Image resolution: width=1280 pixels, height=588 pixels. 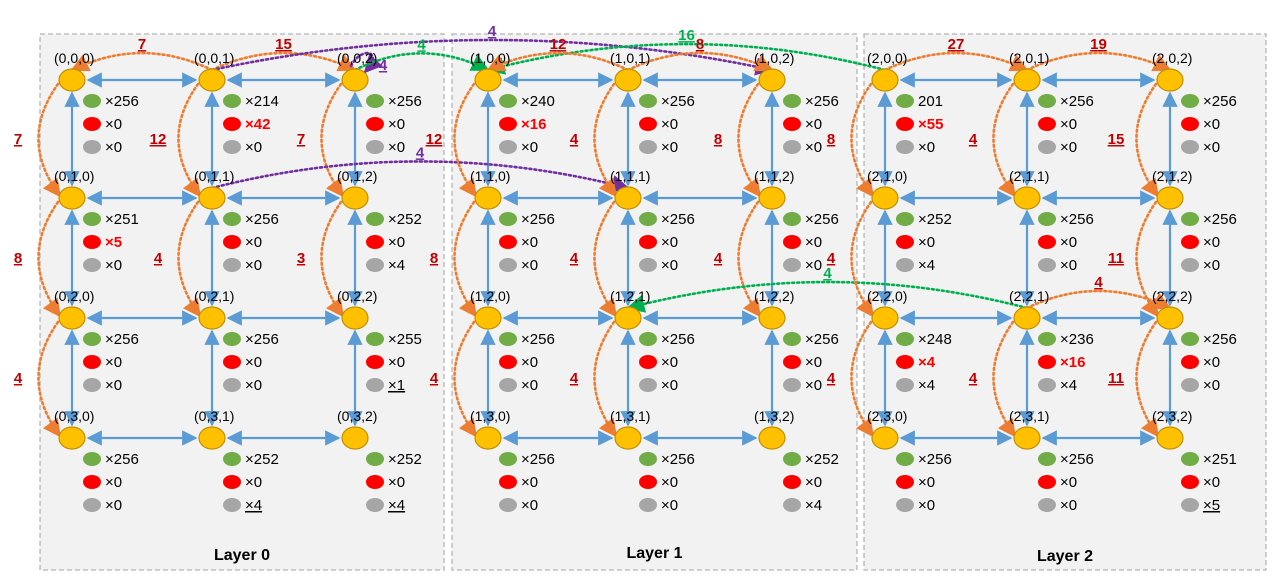 What do you see at coordinates (74, 296) in the screenshot?
I see `node-coordinate: (0,2,0)` at bounding box center [74, 296].